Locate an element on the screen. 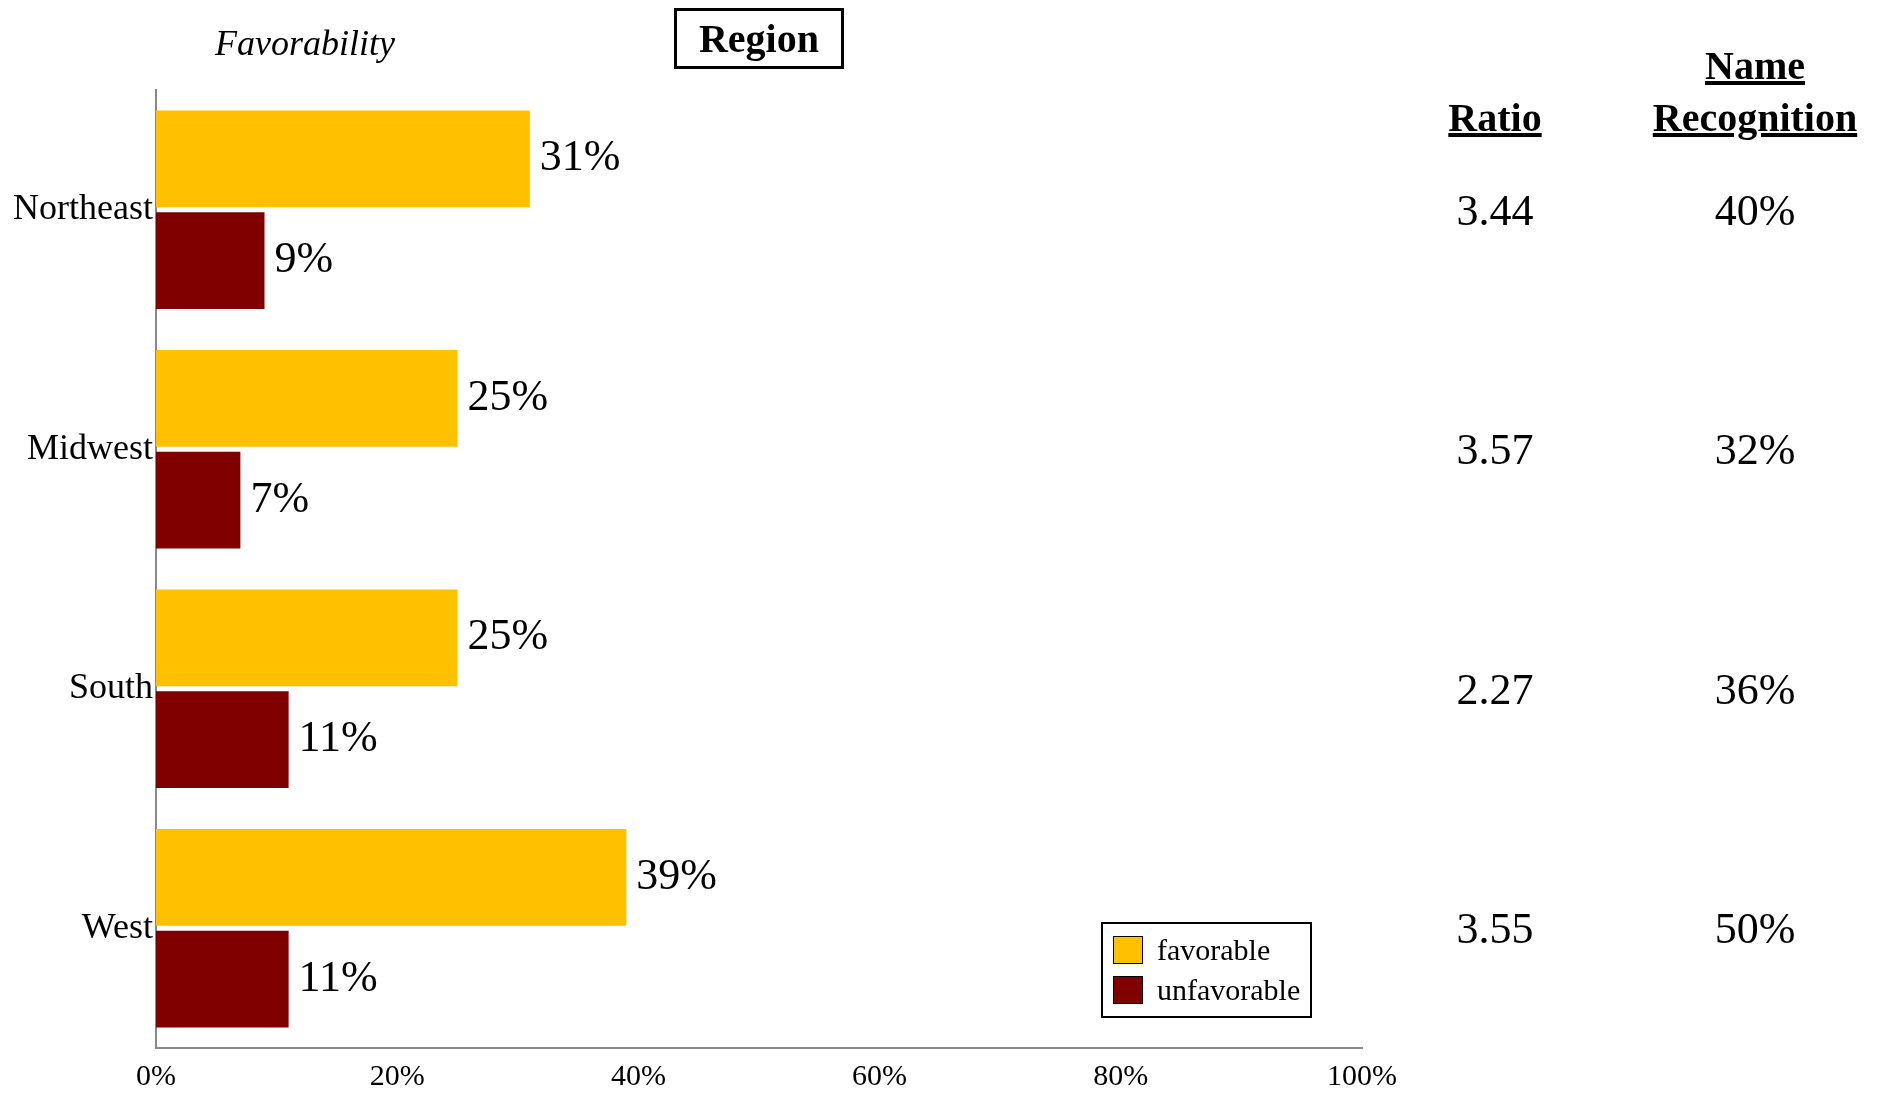 The height and width of the screenshot is (1108, 1890). y-tick-label: Northeast is located at coordinates (82, 207).